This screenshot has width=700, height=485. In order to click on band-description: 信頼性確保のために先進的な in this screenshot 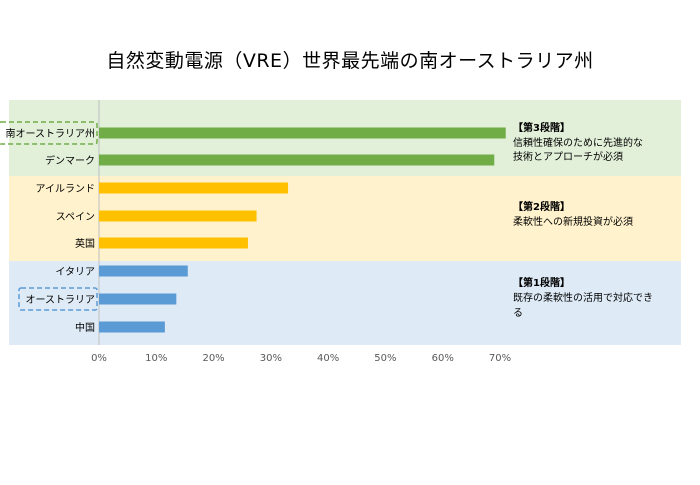, I will do `click(578, 142)`.